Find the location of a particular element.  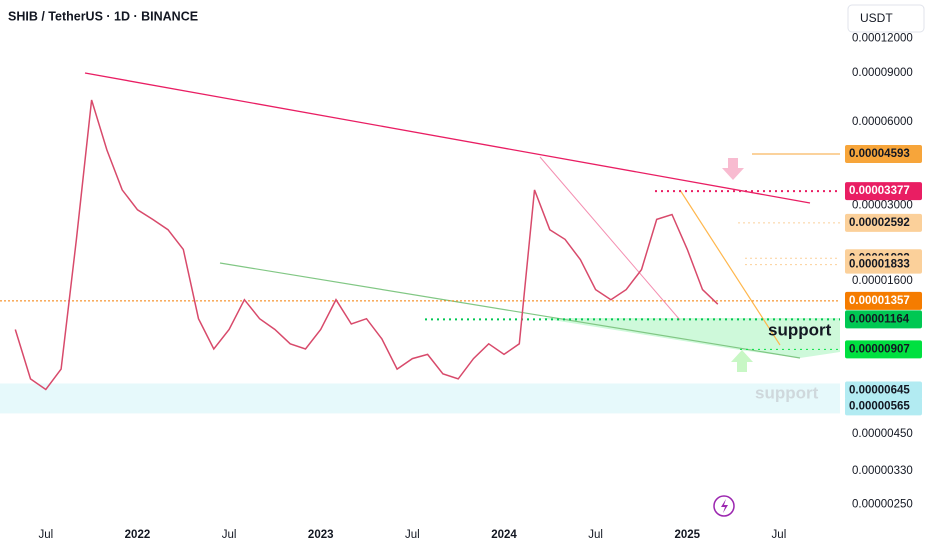

currency-label: USDT is located at coordinates (876, 18).